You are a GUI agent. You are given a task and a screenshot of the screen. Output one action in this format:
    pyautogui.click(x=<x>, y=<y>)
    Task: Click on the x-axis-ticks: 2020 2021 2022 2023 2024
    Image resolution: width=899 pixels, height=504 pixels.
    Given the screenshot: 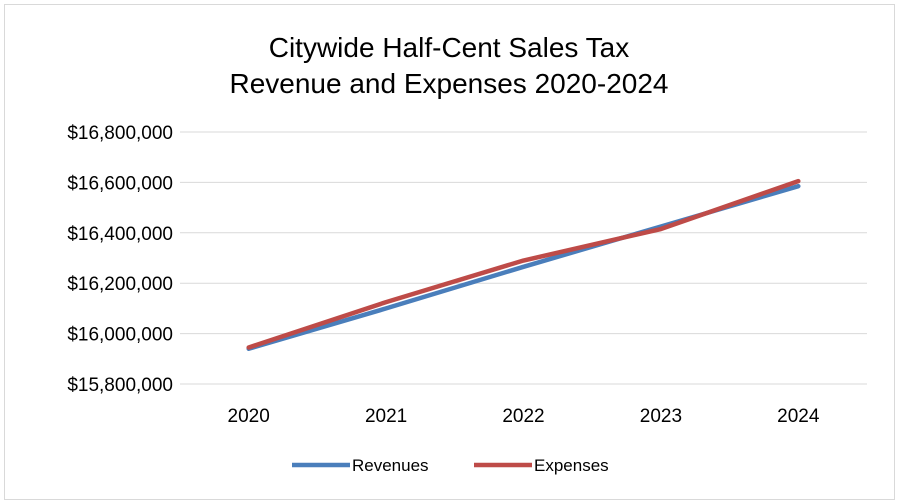 What is the action you would take?
    pyautogui.click(x=524, y=416)
    